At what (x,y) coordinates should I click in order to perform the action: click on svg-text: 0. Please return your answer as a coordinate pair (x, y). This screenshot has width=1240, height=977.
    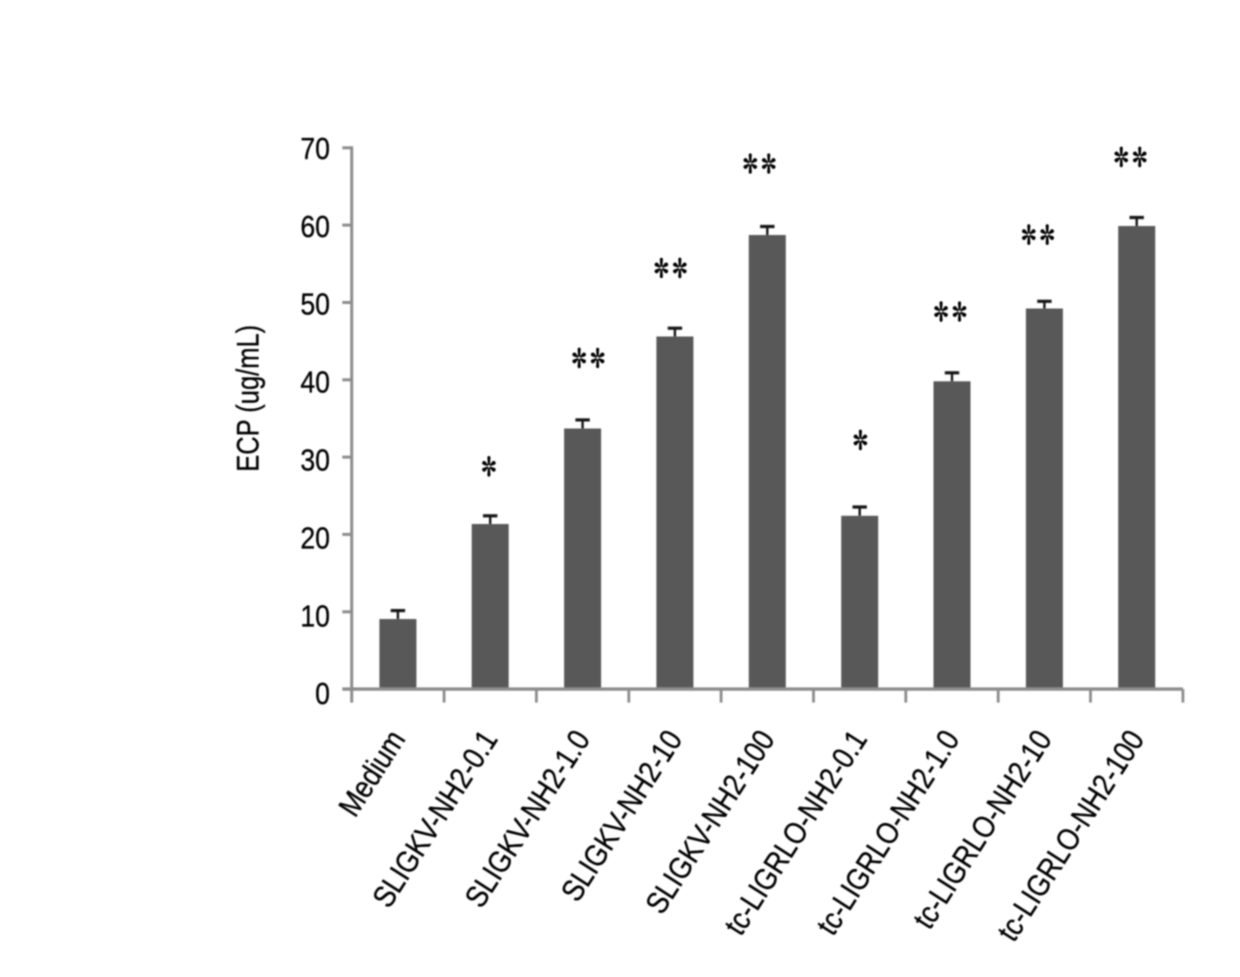
    Looking at the image, I should click on (322, 694).